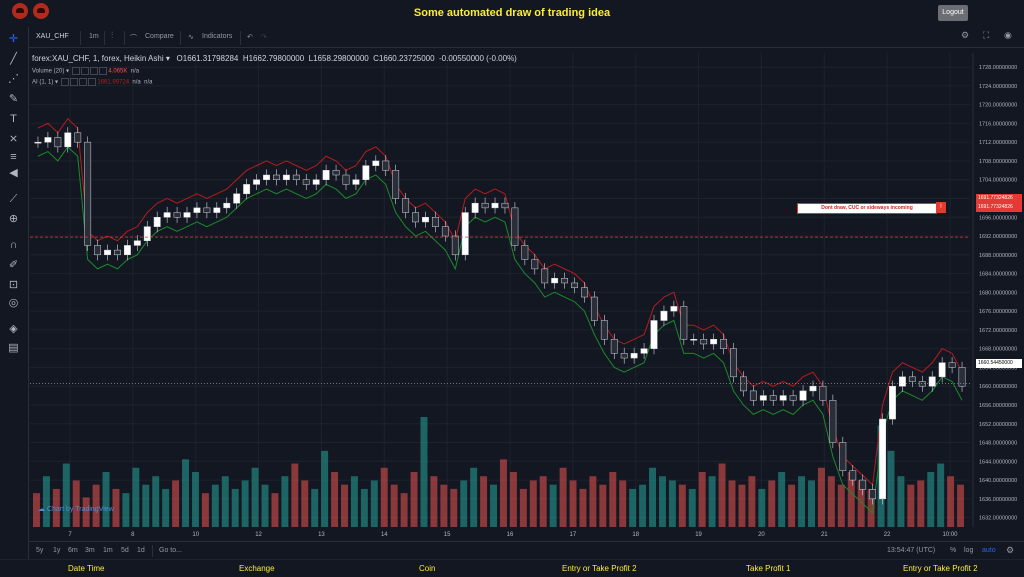 This screenshot has height=577, width=1024. What do you see at coordinates (51, 71) in the screenshot?
I see `volume-legend-label: Volume (20) ▾` at bounding box center [51, 71].